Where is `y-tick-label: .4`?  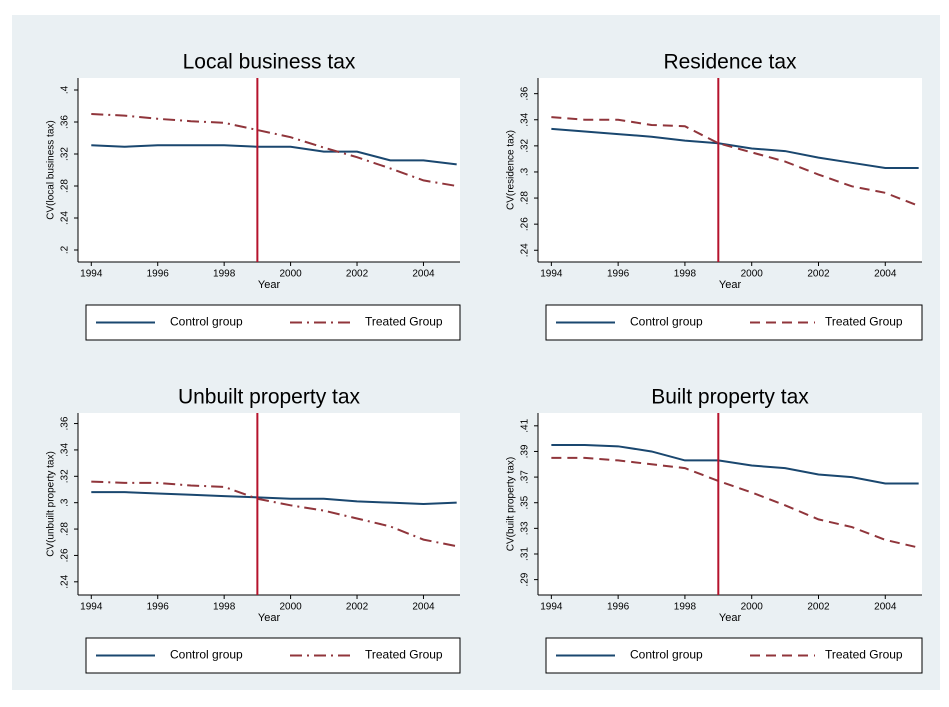
y-tick-label: .4 is located at coordinates (65, 89).